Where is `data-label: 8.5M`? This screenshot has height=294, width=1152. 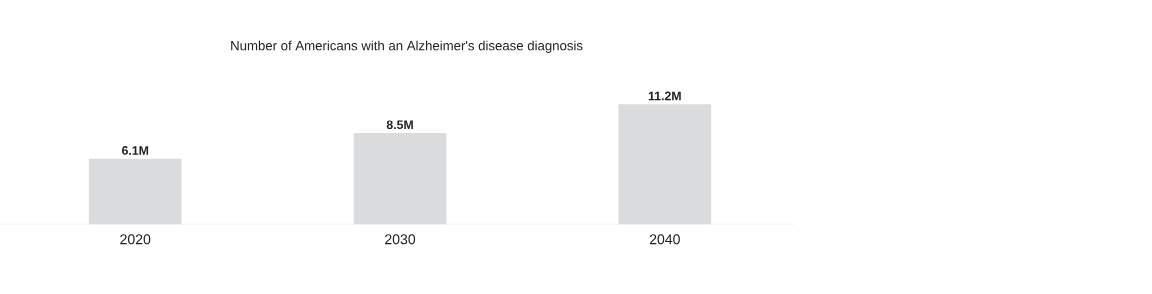 data-label: 8.5M is located at coordinates (399, 125).